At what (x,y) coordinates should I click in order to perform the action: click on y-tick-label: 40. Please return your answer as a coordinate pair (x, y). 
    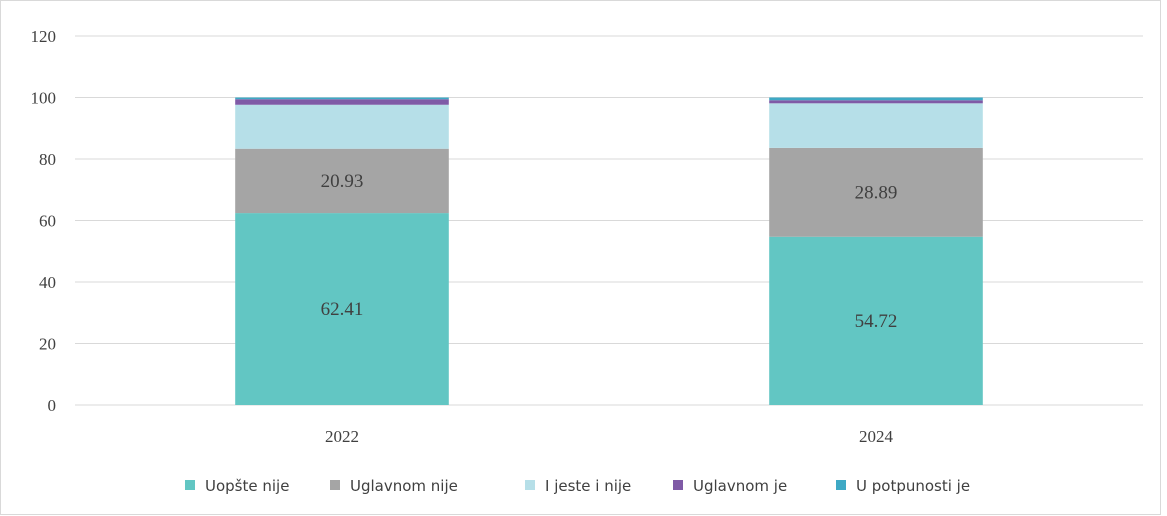
    Looking at the image, I should click on (47, 282).